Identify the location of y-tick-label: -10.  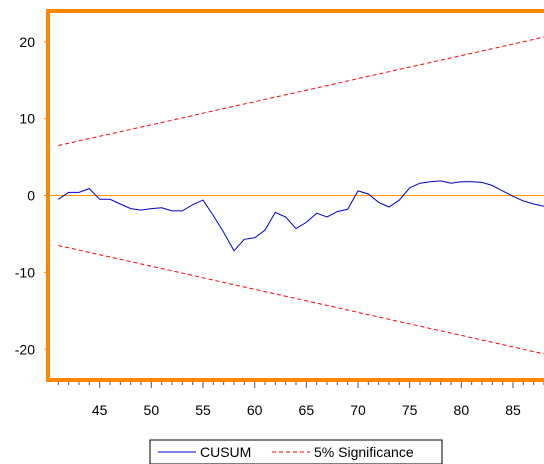
(25, 272).